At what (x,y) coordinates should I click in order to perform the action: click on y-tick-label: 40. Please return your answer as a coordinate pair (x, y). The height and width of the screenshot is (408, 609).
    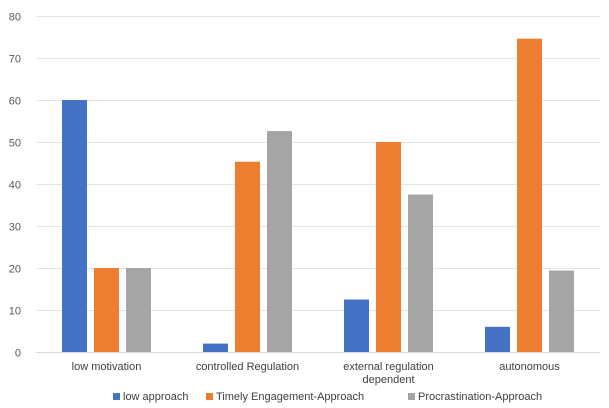
    Looking at the image, I should click on (15, 186).